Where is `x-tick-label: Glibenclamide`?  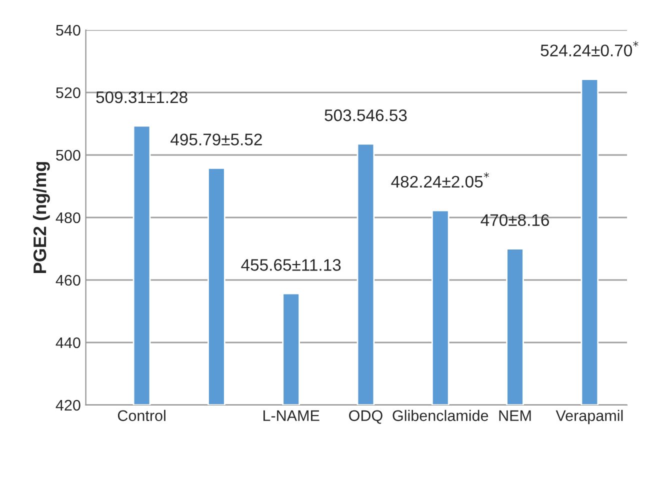 x-tick-label: Glibenclamide is located at coordinates (440, 416).